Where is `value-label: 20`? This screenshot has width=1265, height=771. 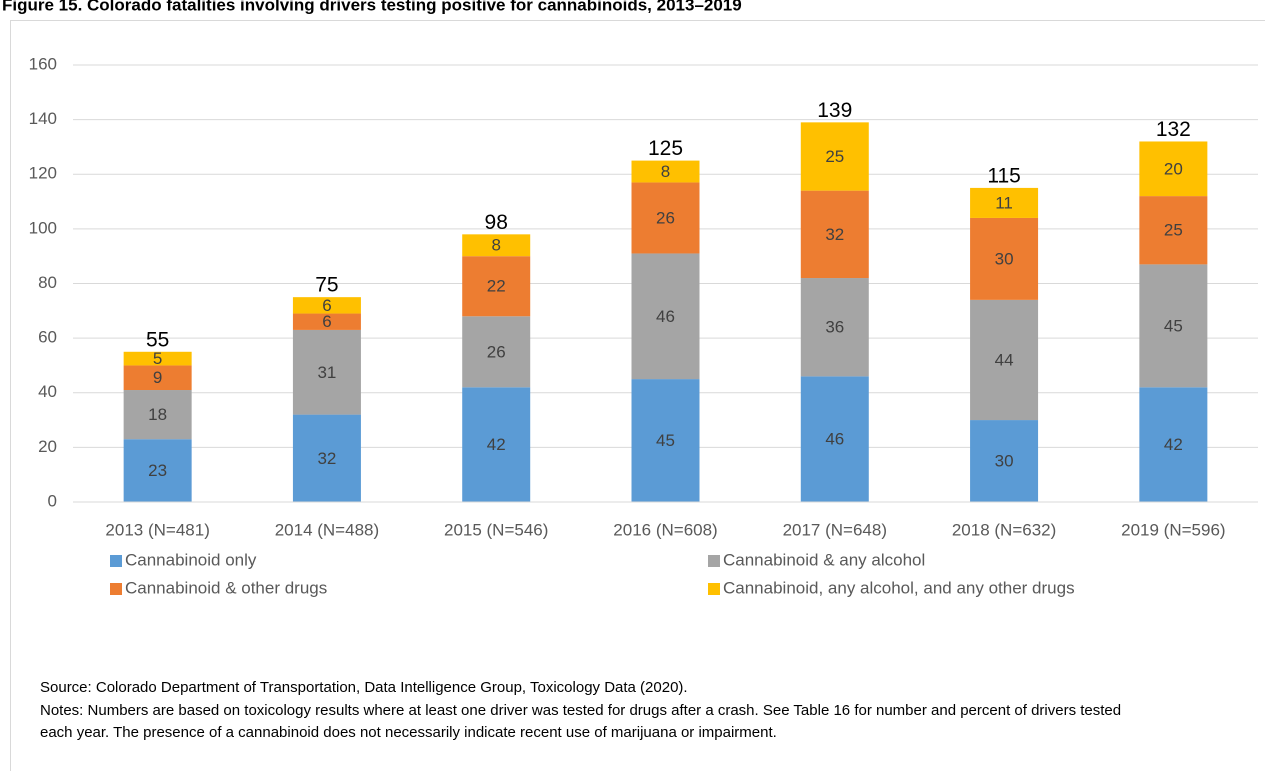 value-label: 20 is located at coordinates (1173, 168).